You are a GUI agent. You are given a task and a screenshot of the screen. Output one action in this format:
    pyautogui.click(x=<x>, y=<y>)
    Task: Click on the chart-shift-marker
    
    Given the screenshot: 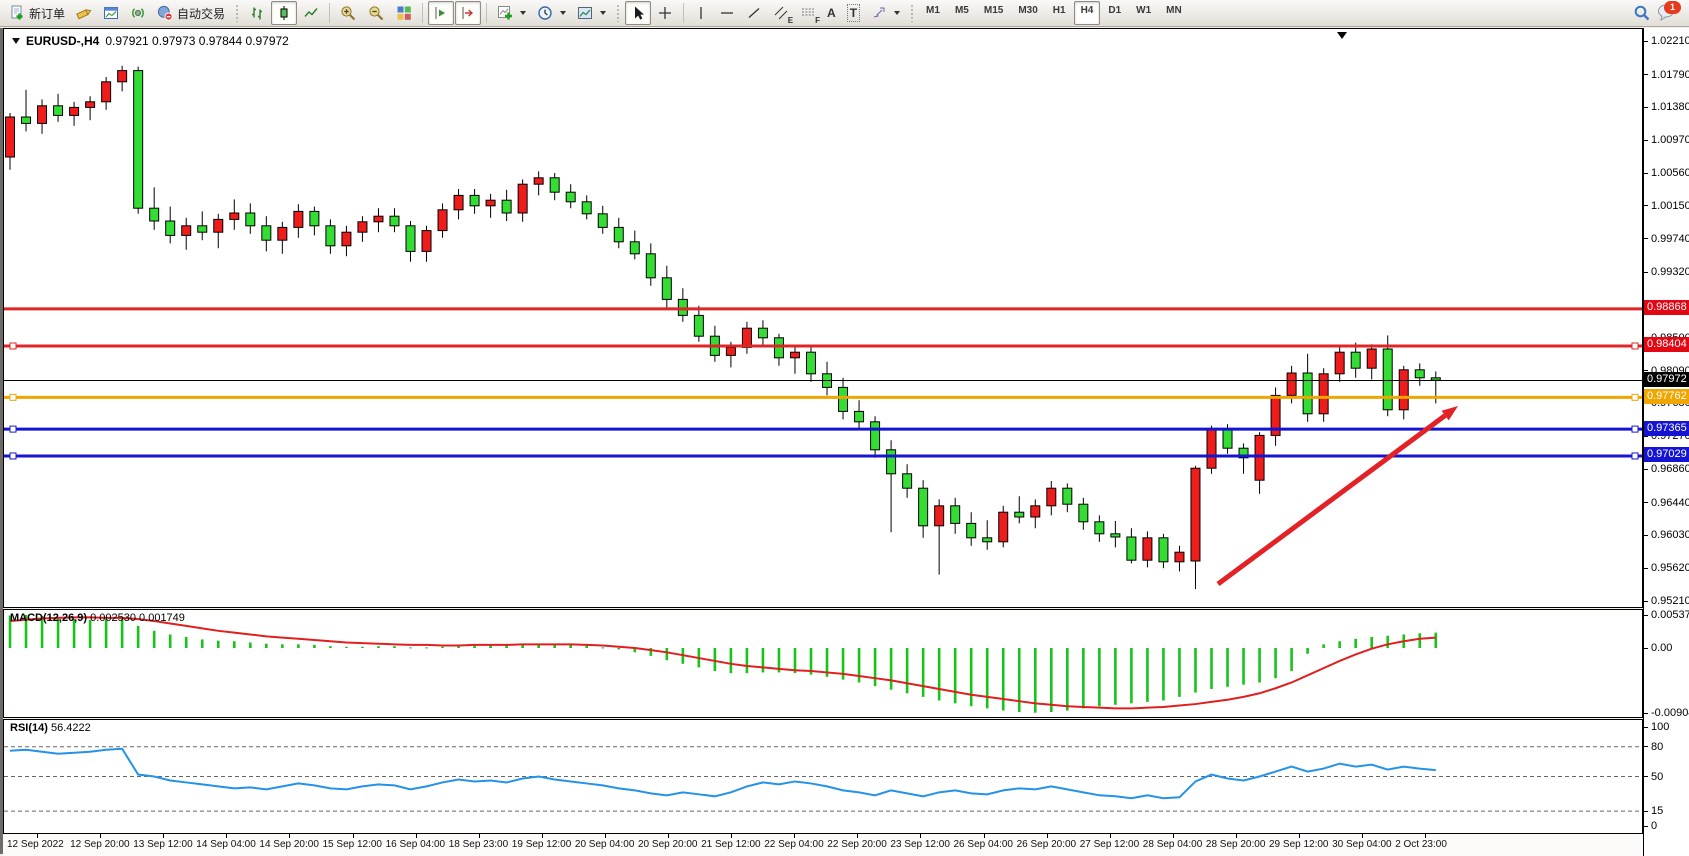 What is the action you would take?
    pyautogui.click(x=1342, y=35)
    